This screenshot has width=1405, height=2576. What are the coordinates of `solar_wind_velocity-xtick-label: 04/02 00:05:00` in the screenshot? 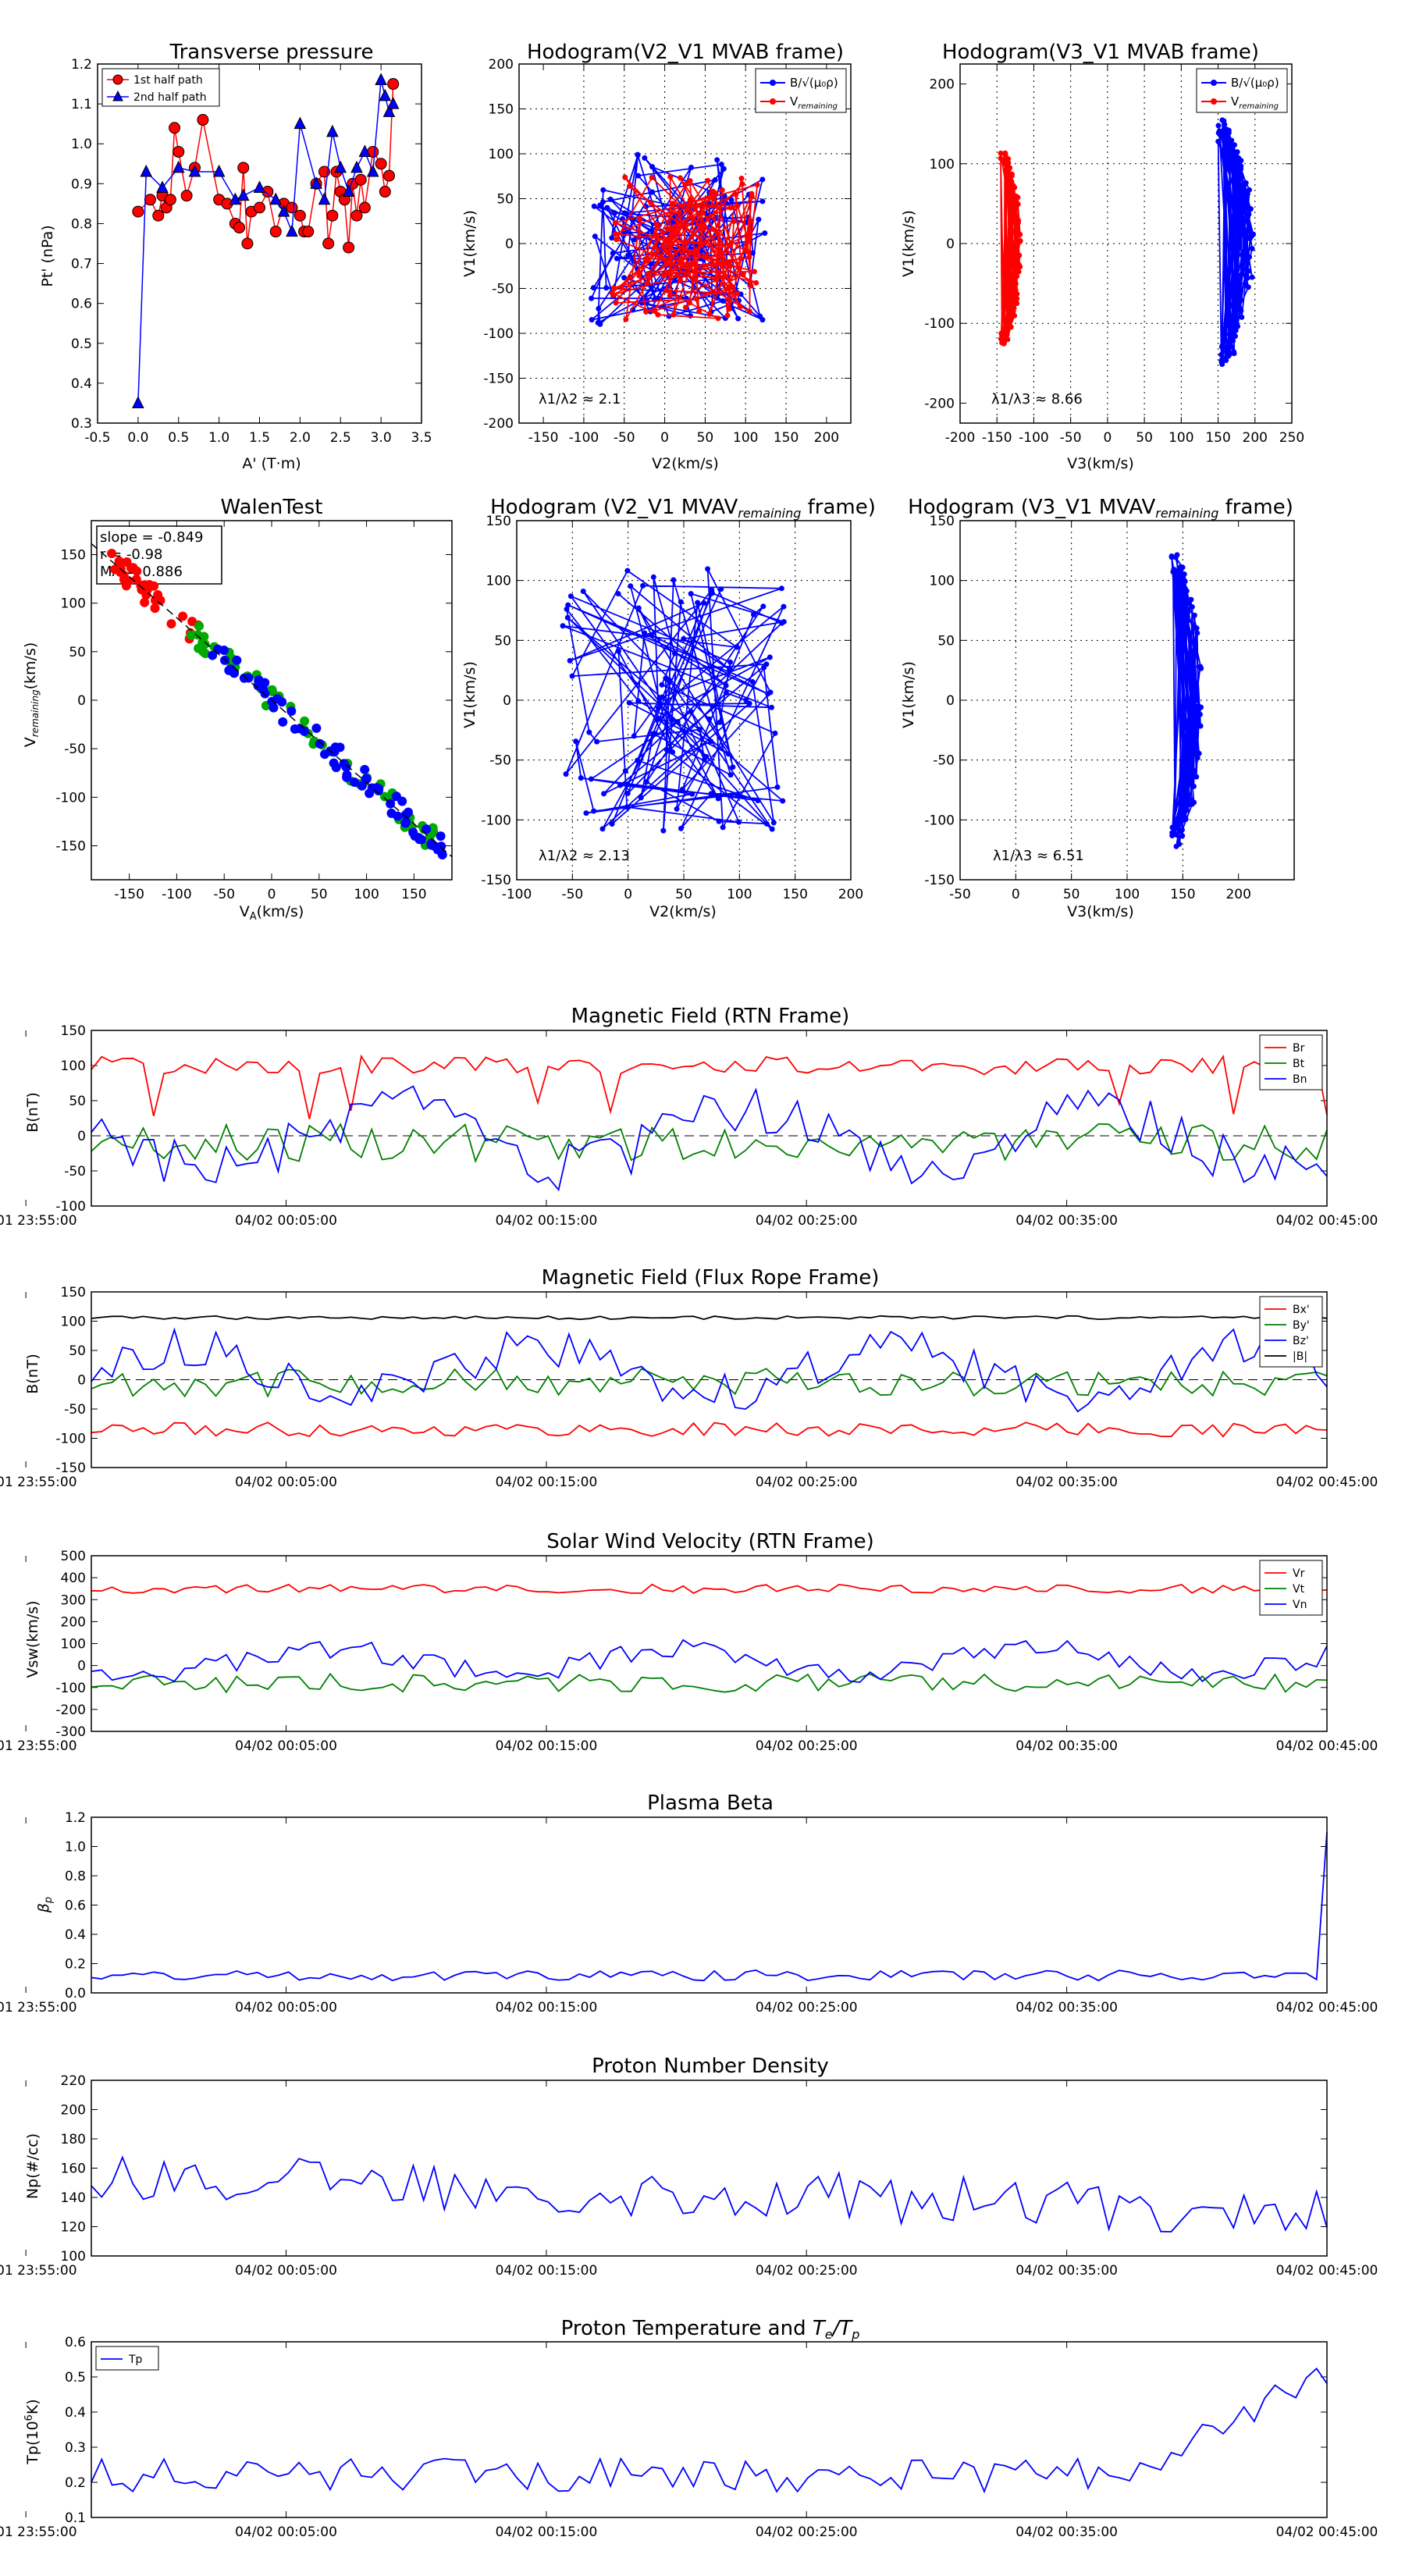 It's located at (286, 1746).